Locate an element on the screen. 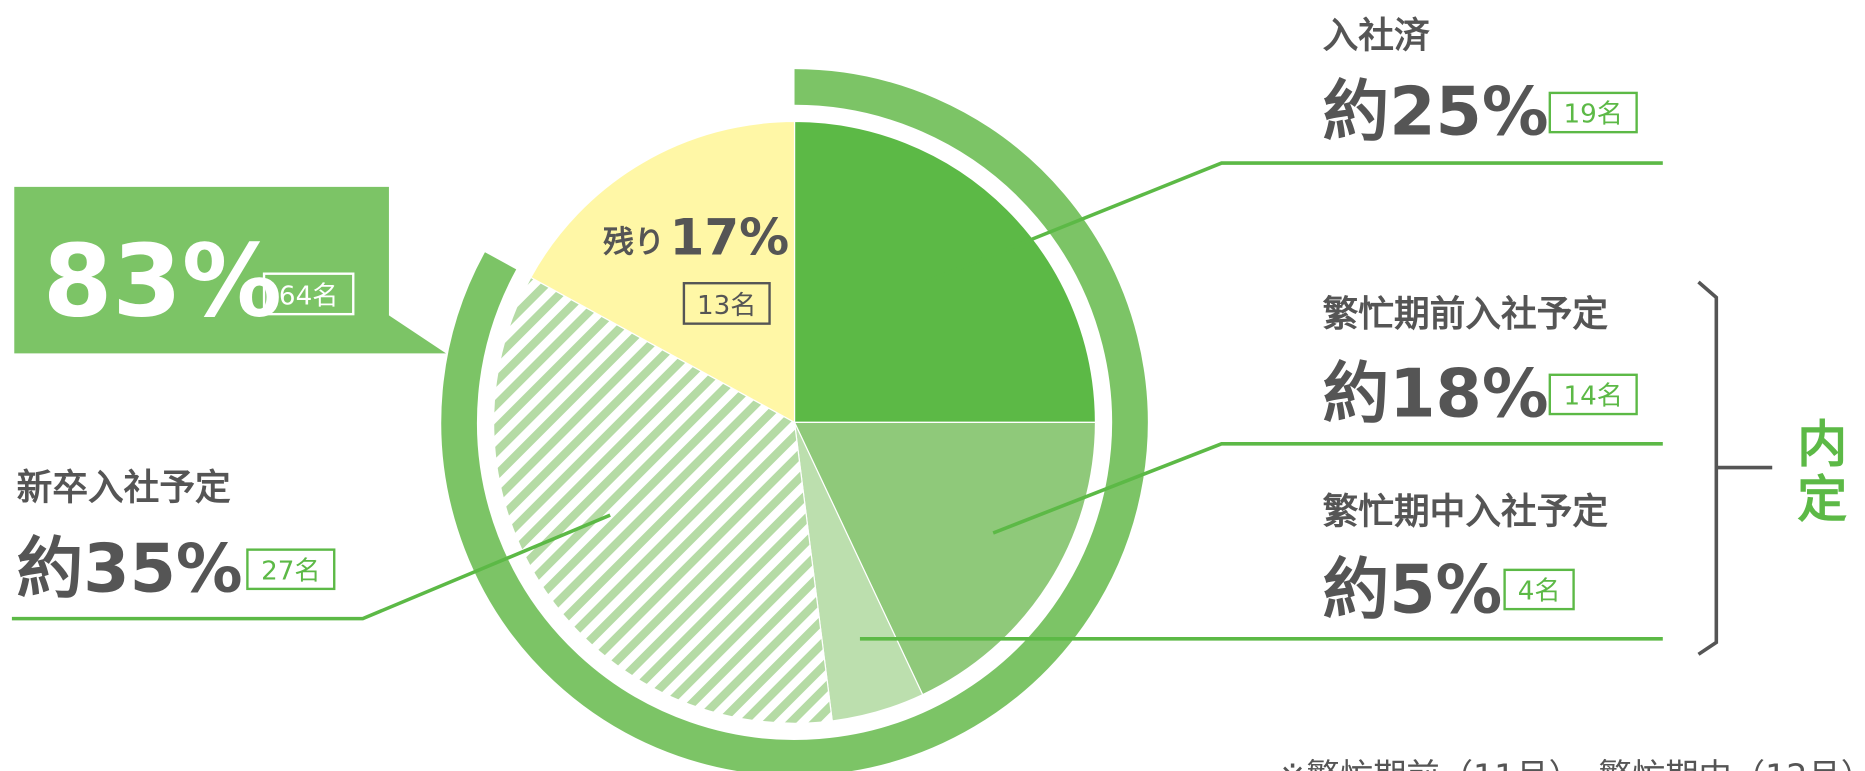  group-label: 定 is located at coordinates (1822, 499).